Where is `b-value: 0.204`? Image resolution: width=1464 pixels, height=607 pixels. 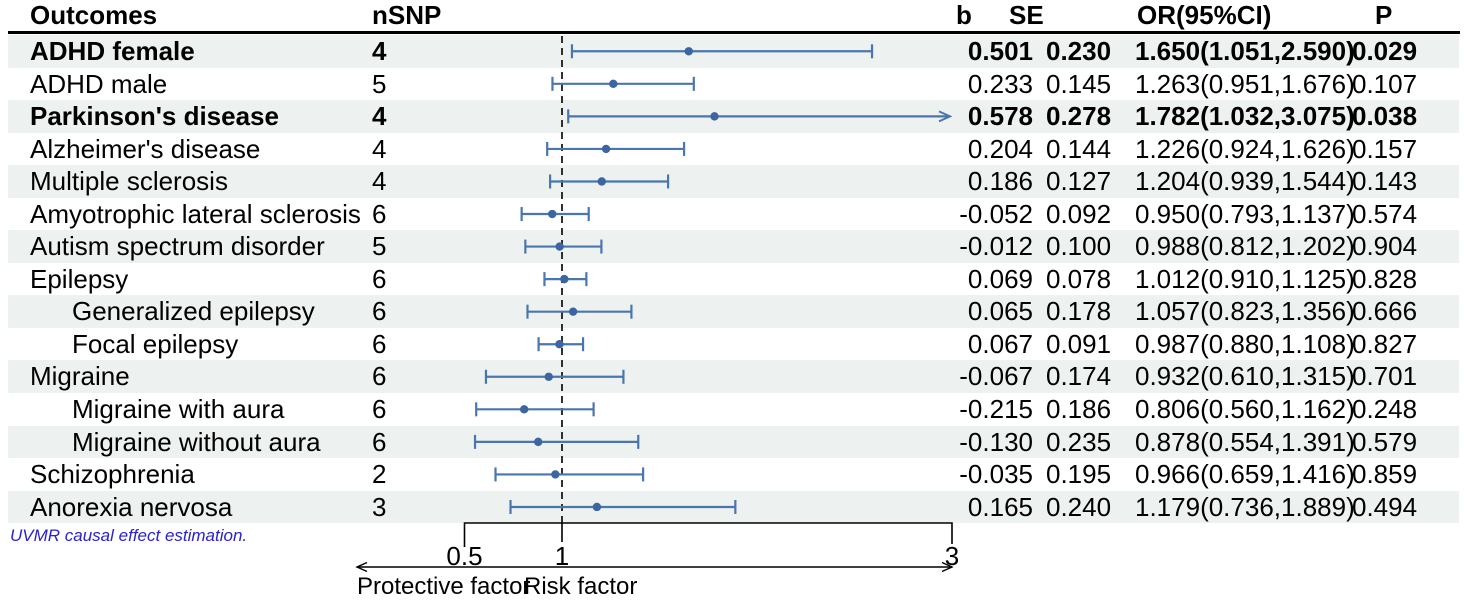
b-value: 0.204 is located at coordinates (1000, 148).